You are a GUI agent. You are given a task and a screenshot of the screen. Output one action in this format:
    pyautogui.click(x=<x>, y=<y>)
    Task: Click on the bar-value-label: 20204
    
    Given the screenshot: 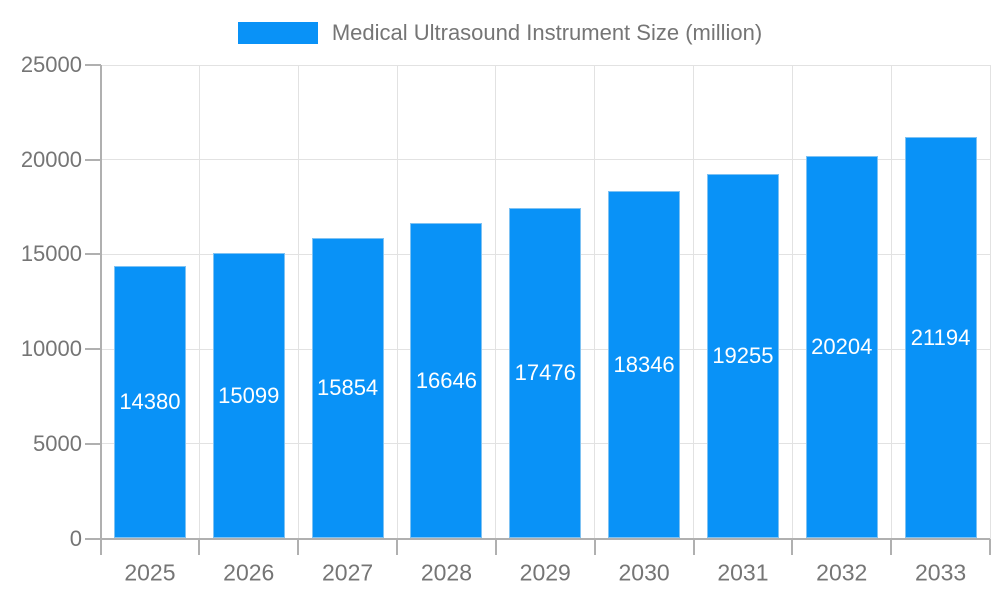 What is the action you would take?
    pyautogui.click(x=842, y=347)
    